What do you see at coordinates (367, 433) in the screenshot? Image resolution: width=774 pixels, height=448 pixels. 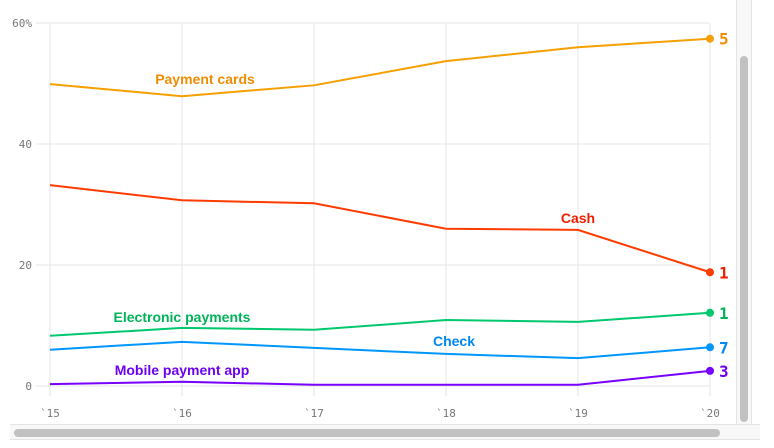 I see `horizontal-scroll-thumb` at bounding box center [367, 433].